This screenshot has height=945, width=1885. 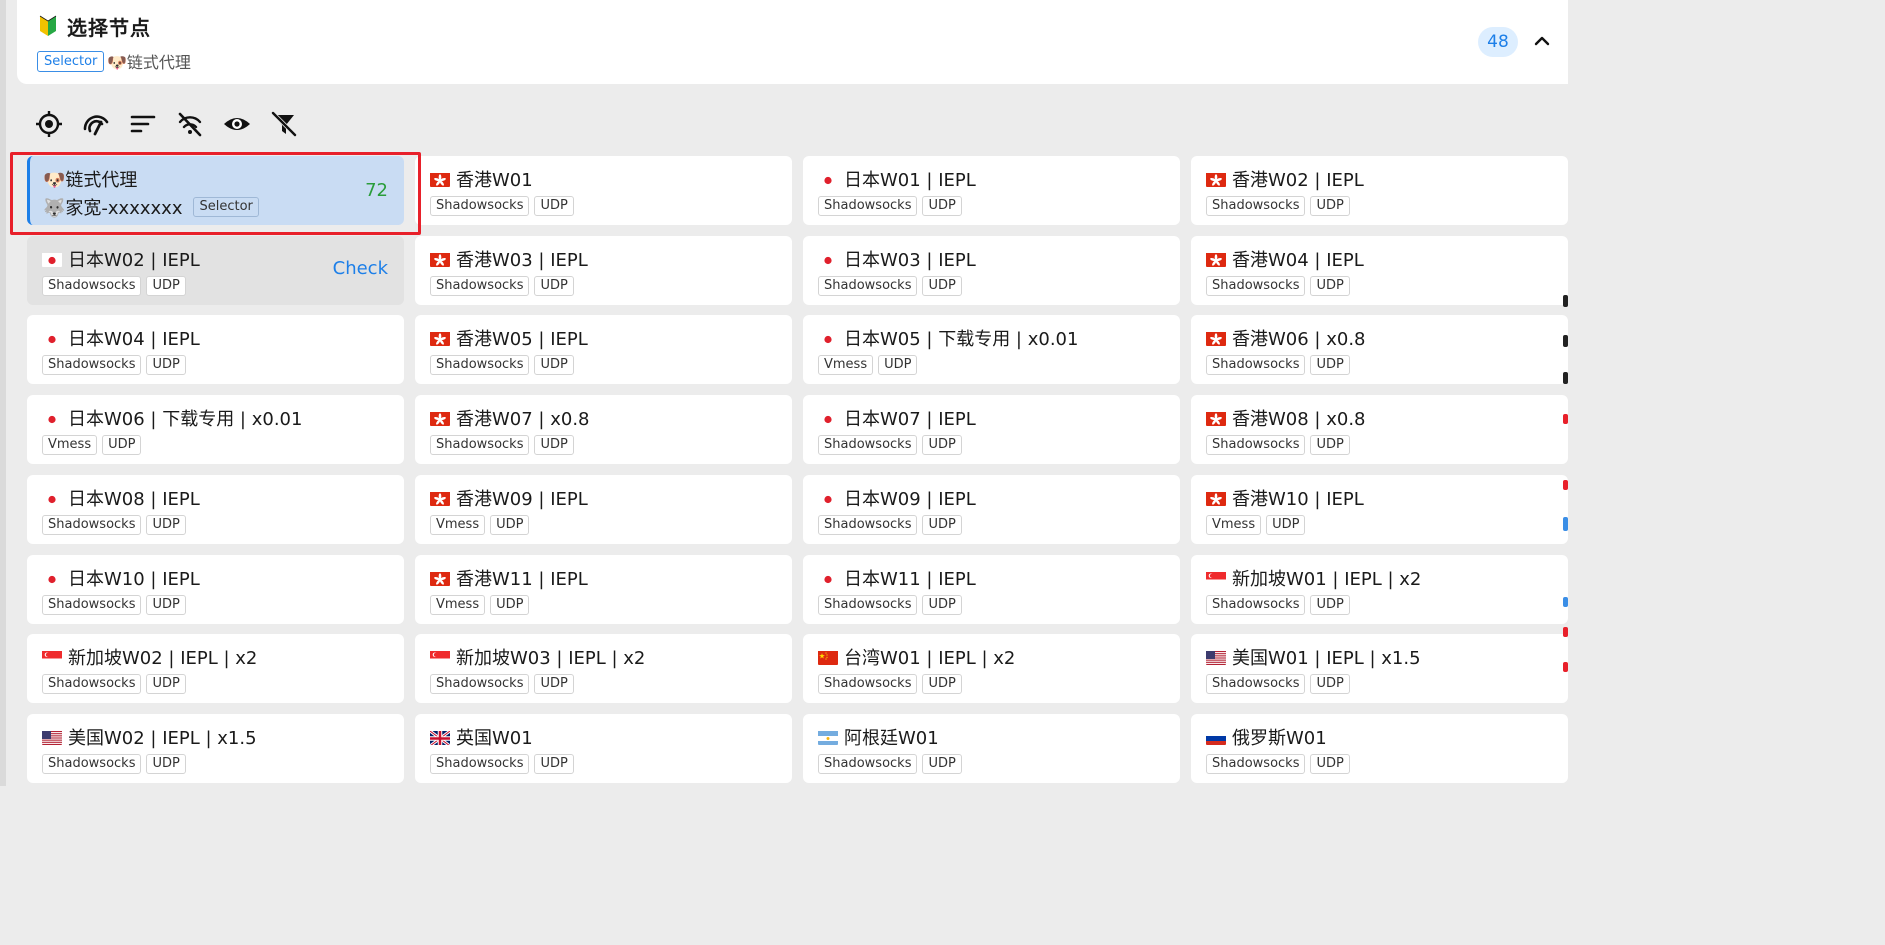 What do you see at coordinates (215, 589) in the screenshot?
I see `proxy-node-card: 日本W10 | IEPL Shadowsocks UDP` at bounding box center [215, 589].